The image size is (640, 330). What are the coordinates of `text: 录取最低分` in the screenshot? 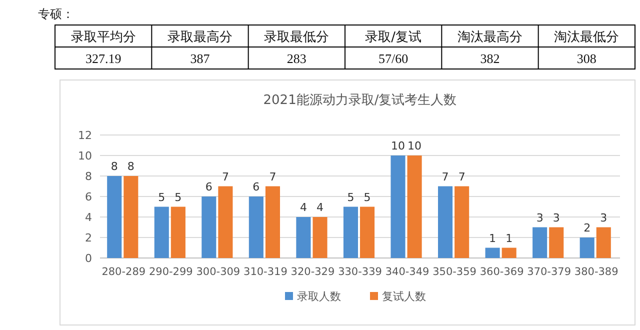 It's located at (297, 37).